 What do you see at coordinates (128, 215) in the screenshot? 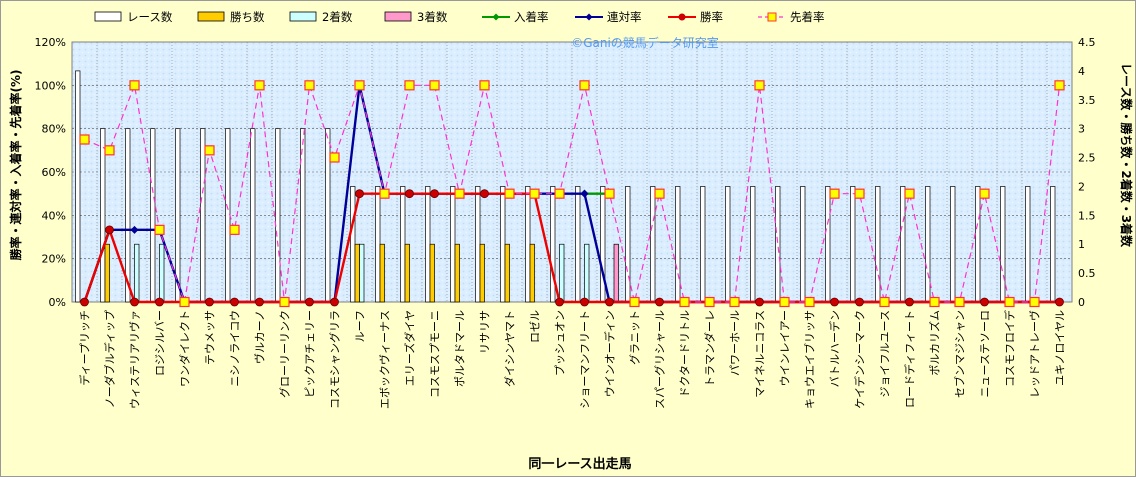
I see `bar-レース数-ウィステリアリヴァ` at bounding box center [128, 215].